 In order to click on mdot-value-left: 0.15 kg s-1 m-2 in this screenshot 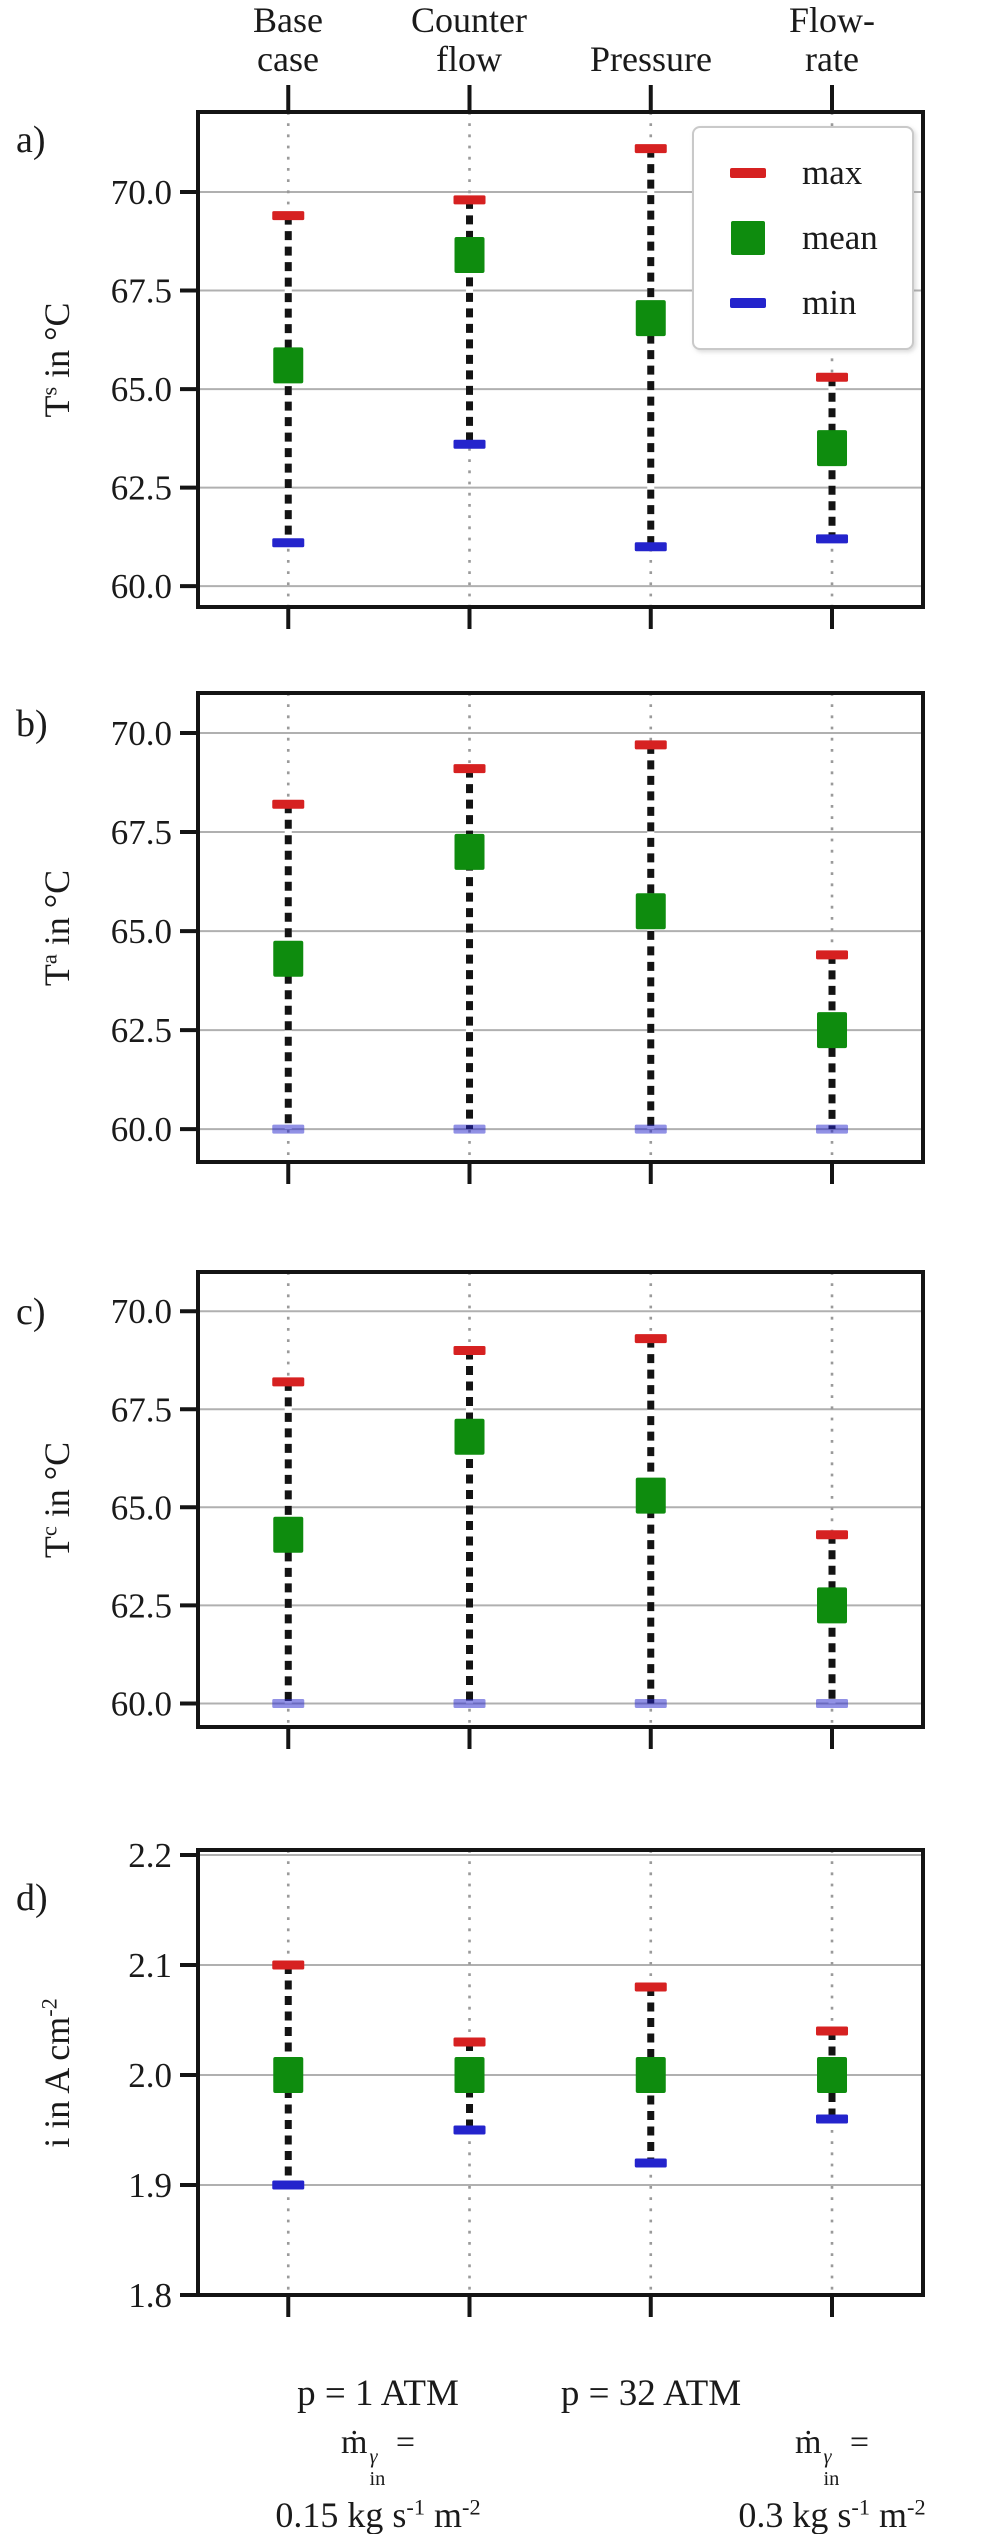, I will do `click(377, 2514)`.